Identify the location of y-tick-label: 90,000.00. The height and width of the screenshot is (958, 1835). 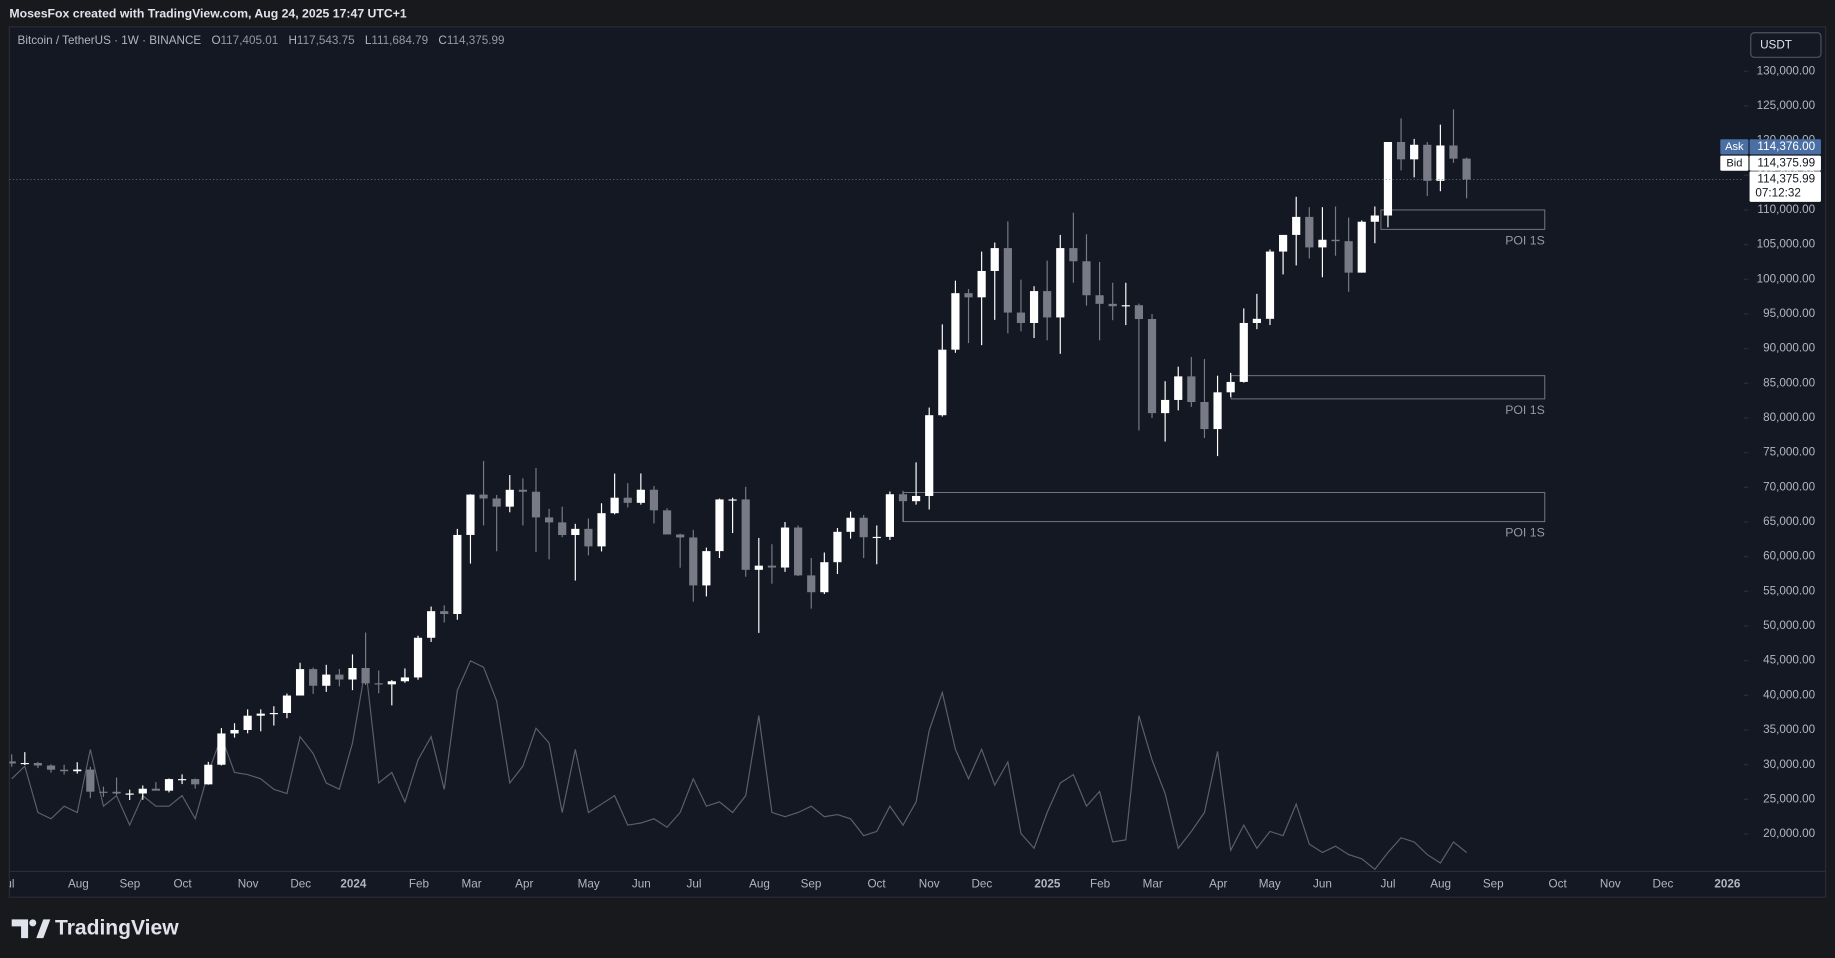
(1789, 348).